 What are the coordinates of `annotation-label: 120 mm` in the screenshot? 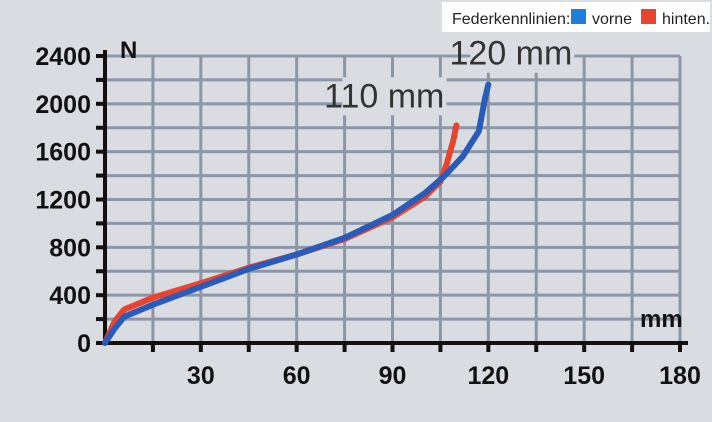 It's located at (511, 54).